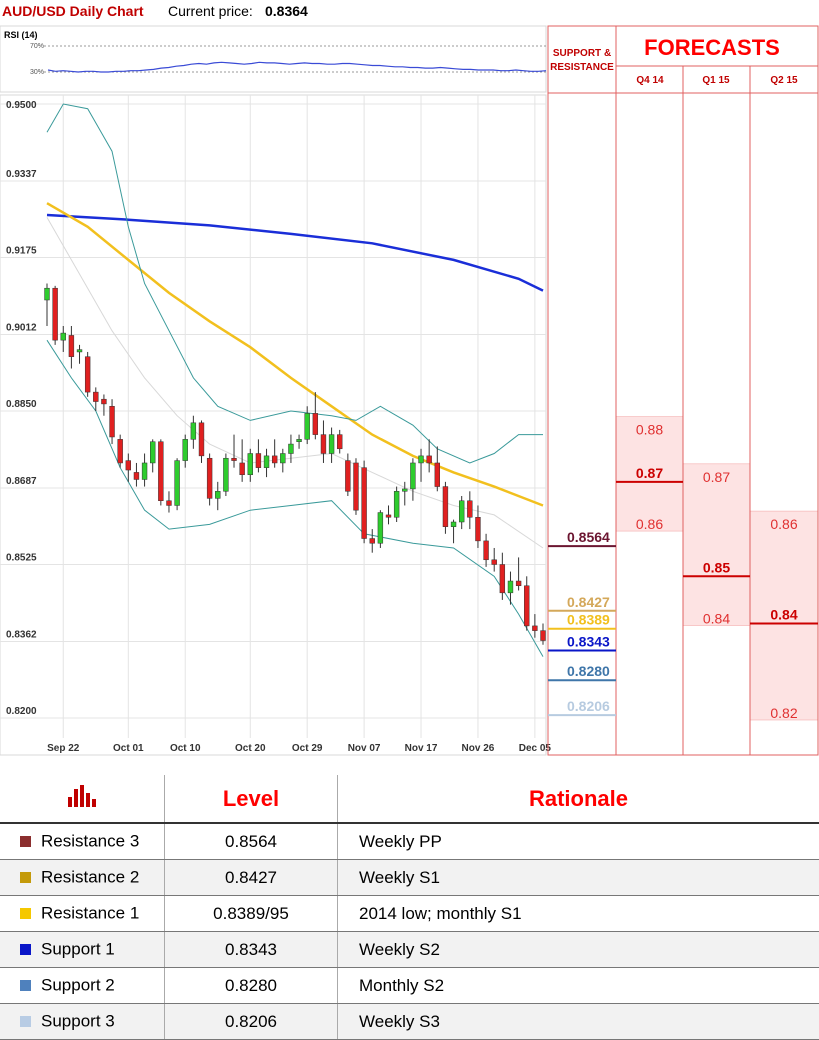  What do you see at coordinates (63, 748) in the screenshot?
I see `x-tick-label: Sep 22` at bounding box center [63, 748].